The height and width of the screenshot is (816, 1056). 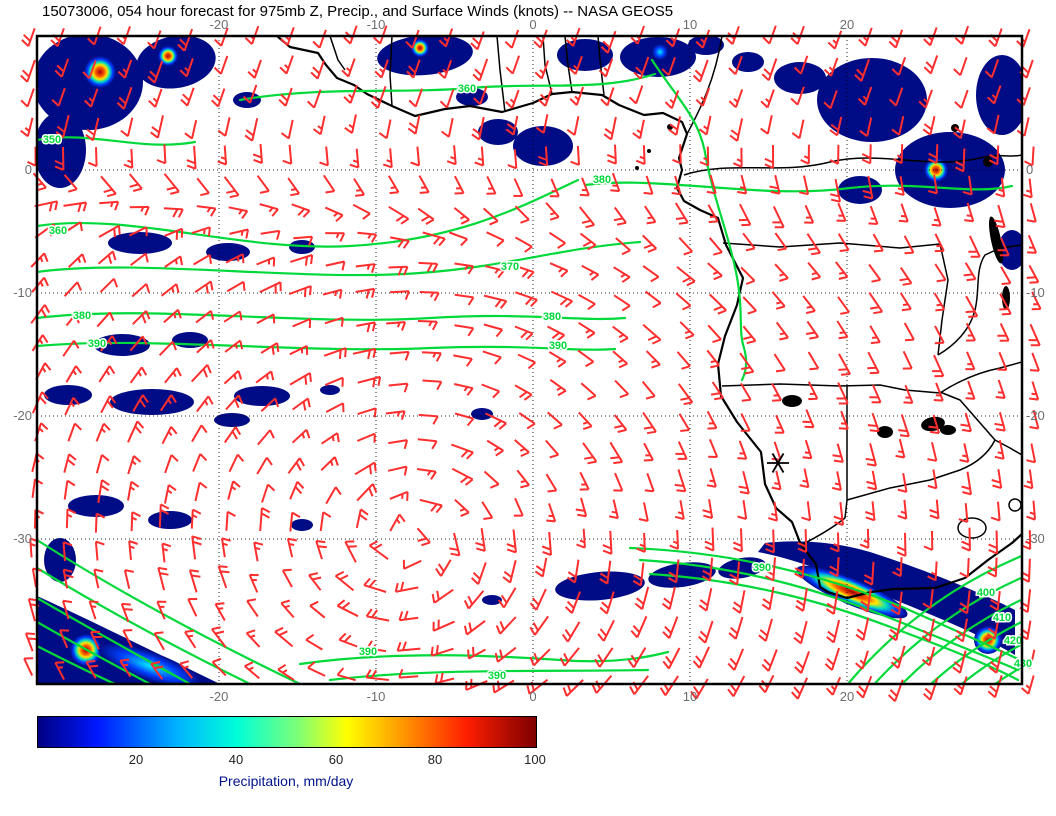 I want to click on x-tick-top: -20, so click(x=219, y=24).